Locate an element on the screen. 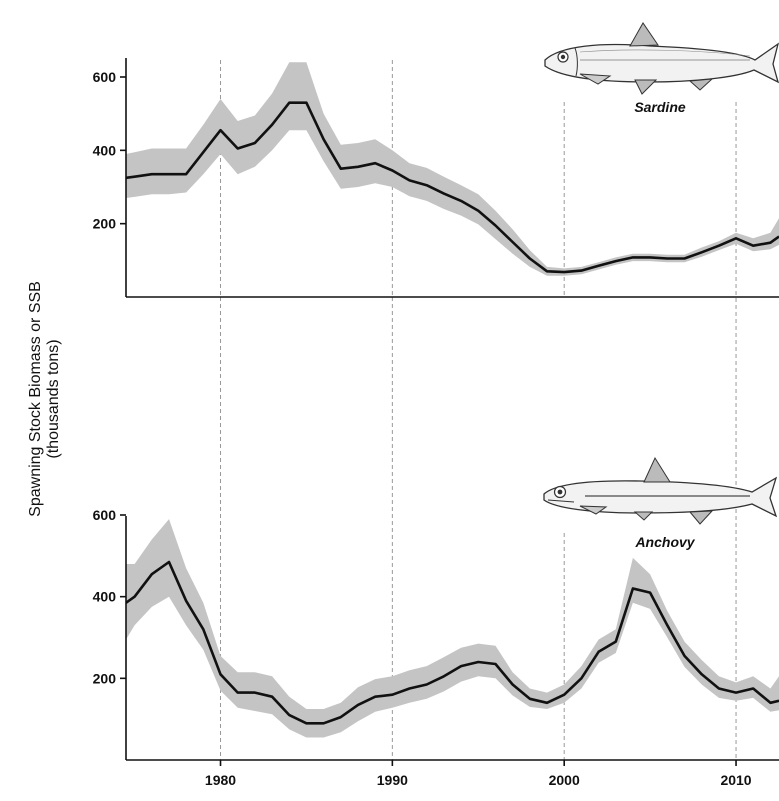 This screenshot has height=801, width=779. anchovy-y-tick-label-200: 200 is located at coordinates (105, 678).